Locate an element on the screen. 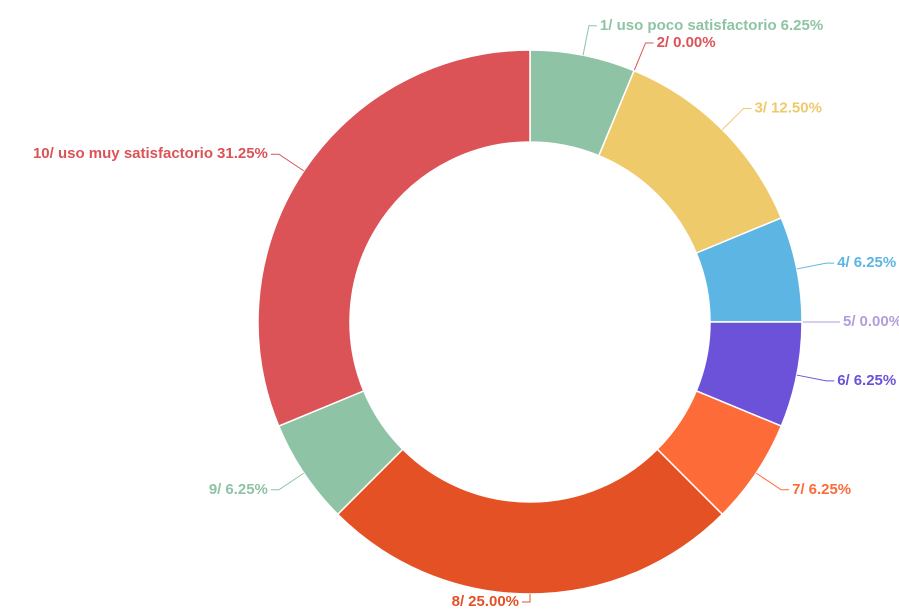 The height and width of the screenshot is (613, 899). slice-value-label: 25.00% is located at coordinates (493, 601).